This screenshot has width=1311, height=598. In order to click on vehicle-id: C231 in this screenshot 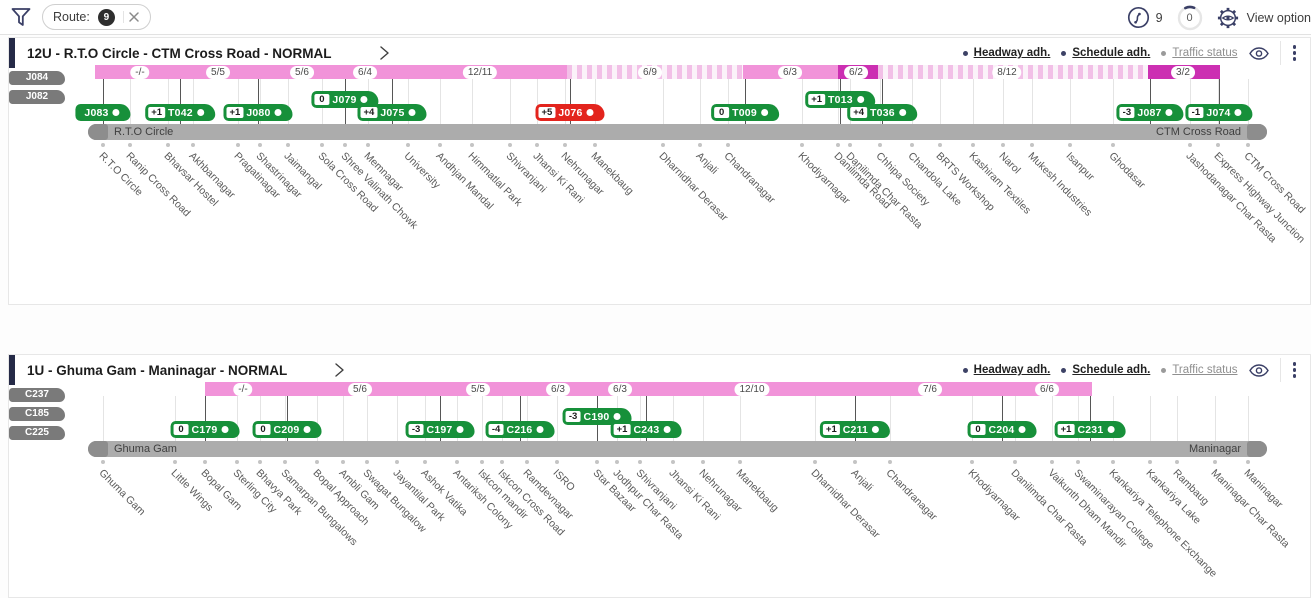, I will do `click(1090, 429)`.